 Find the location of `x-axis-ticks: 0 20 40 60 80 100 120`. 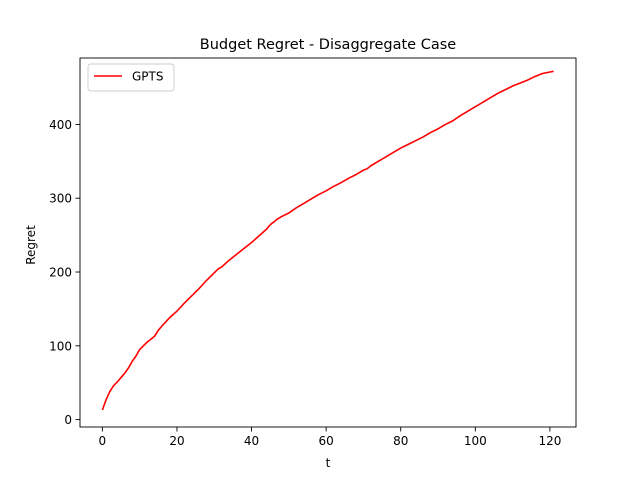

x-axis-ticks: 0 20 40 60 80 100 120 is located at coordinates (330, 437).